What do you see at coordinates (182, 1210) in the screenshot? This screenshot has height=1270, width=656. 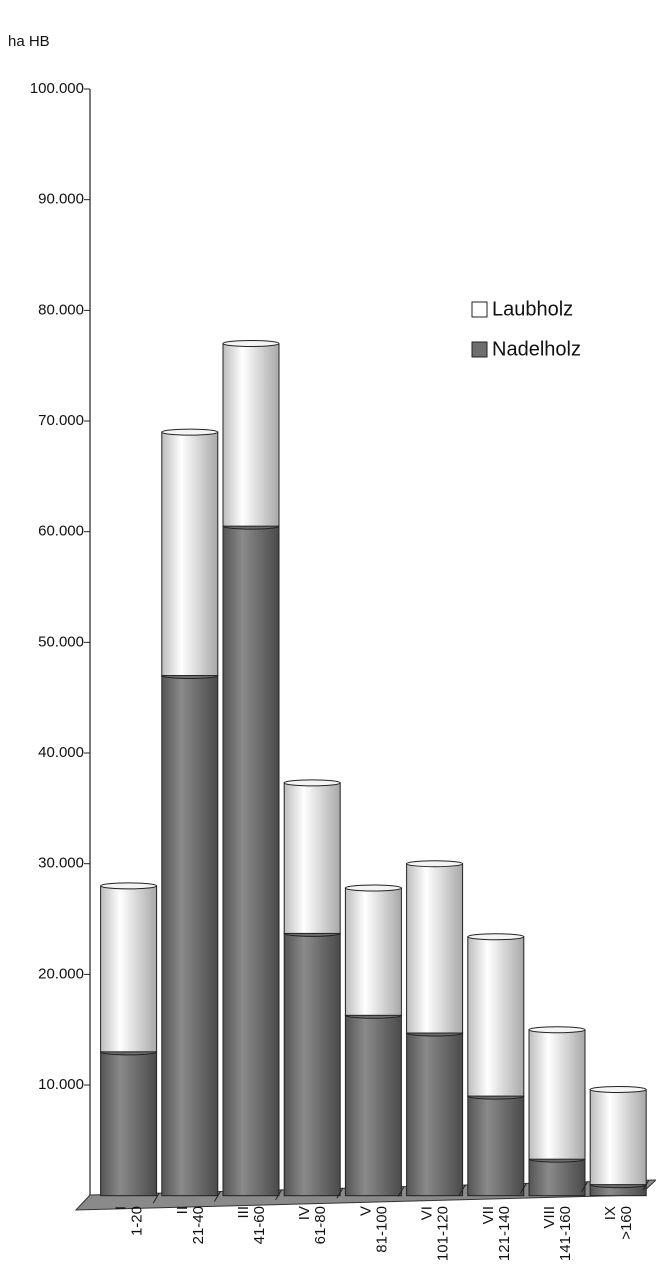 I see `x-tick-label: II` at bounding box center [182, 1210].